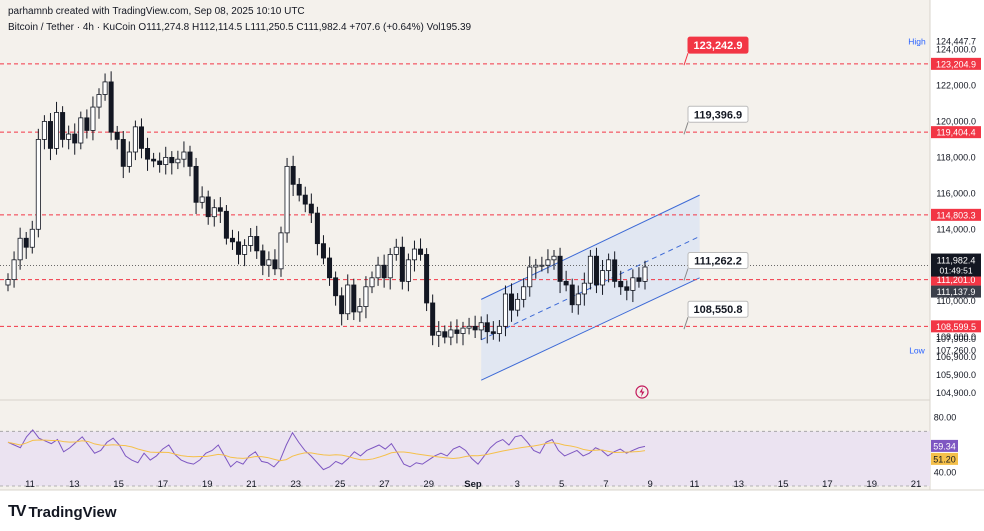 The image size is (984, 531). I want to click on price-tick-label: 120,000.0, so click(956, 121).